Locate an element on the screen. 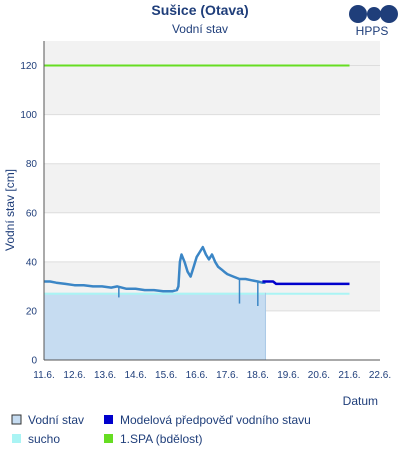  y-axis-label: Vodní stav [cm] is located at coordinates (10, 210).